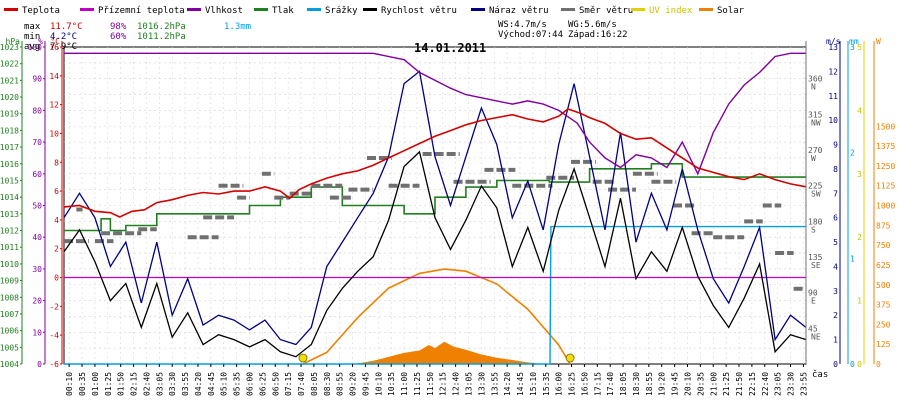 This screenshot has width=900, height=404. What do you see at coordinates (481, 384) in the screenshot?
I see `x-tick-label: 13:30` at bounding box center [481, 384].